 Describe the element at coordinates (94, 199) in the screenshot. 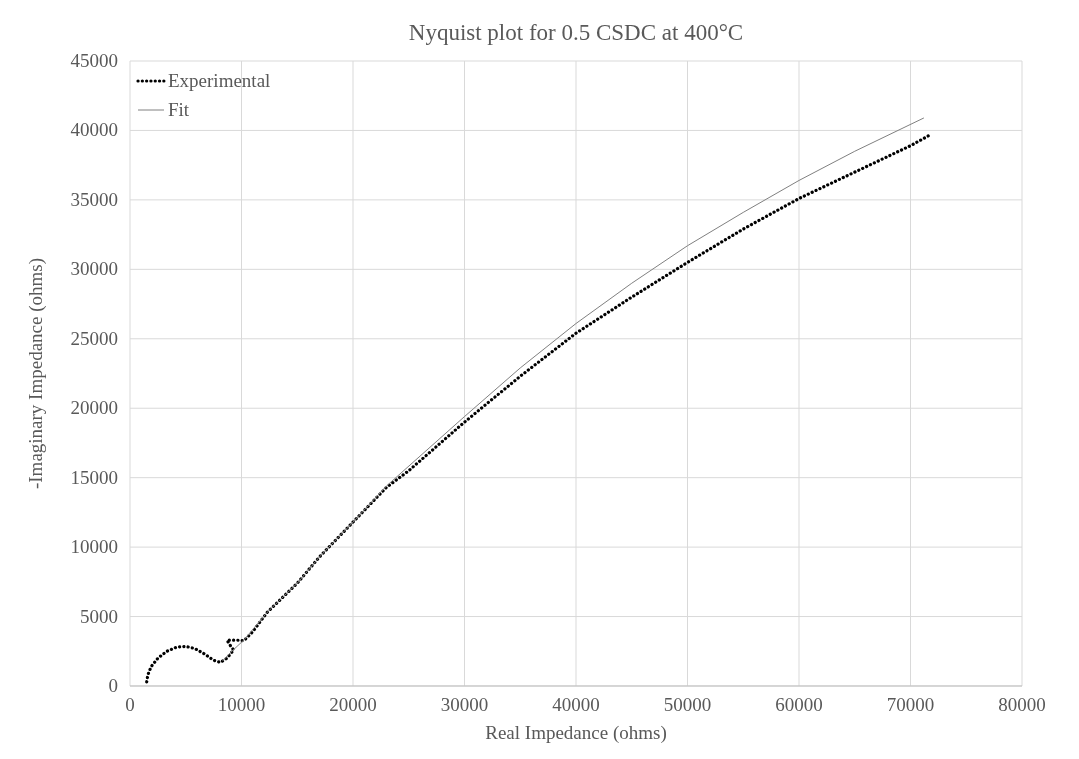

I see `y-tick-label: 35000` at that location.